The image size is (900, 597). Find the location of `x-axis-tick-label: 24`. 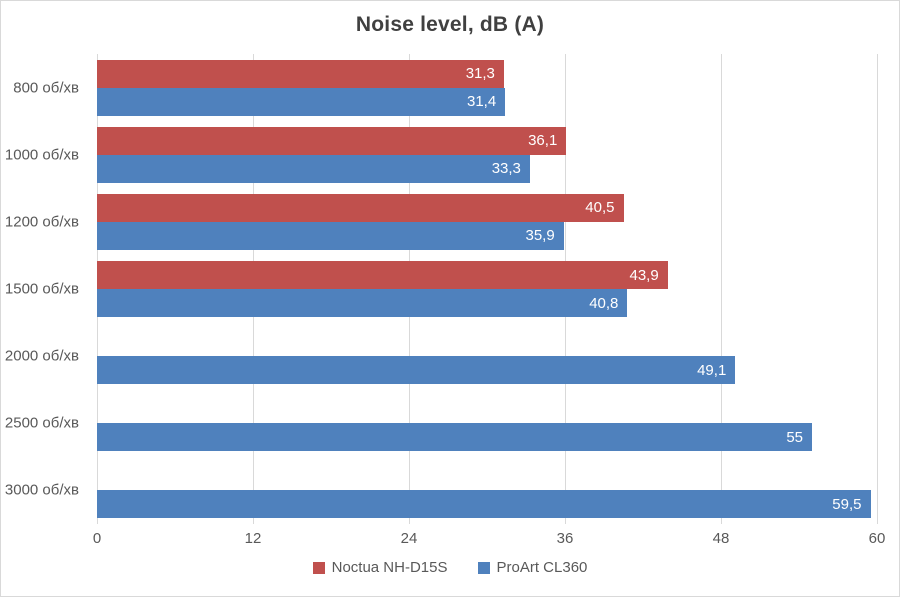

x-axis-tick-label: 24 is located at coordinates (409, 538).